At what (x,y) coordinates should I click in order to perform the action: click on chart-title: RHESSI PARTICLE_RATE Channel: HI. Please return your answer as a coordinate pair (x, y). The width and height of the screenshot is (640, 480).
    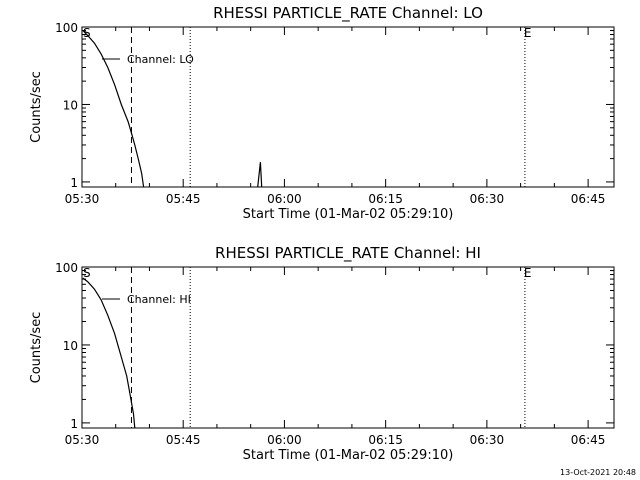
    Looking at the image, I should click on (348, 253).